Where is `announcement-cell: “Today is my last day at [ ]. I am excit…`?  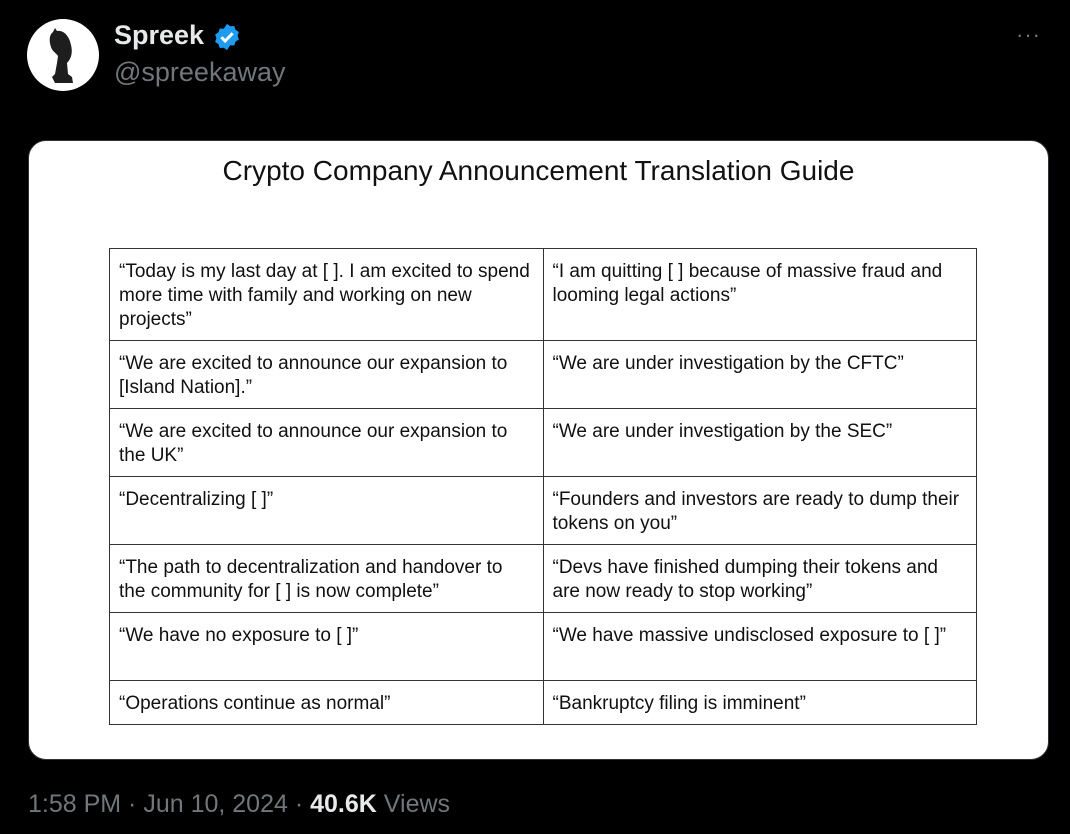
announcement-cell: “Today is my last day at [ ]. I am excit… is located at coordinates (326, 294).